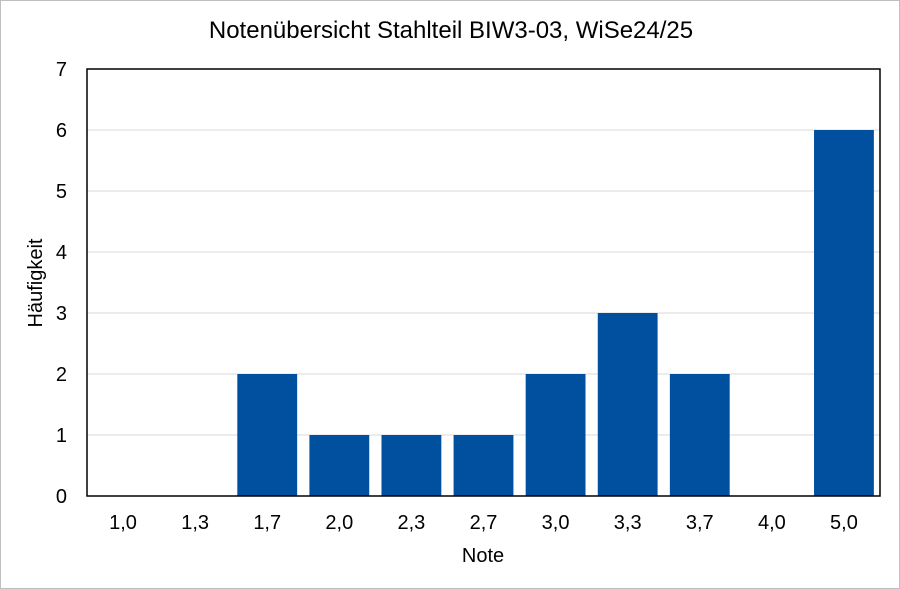 The height and width of the screenshot is (589, 900). What do you see at coordinates (772, 523) in the screenshot?
I see `x-tick-label: 4,0` at bounding box center [772, 523].